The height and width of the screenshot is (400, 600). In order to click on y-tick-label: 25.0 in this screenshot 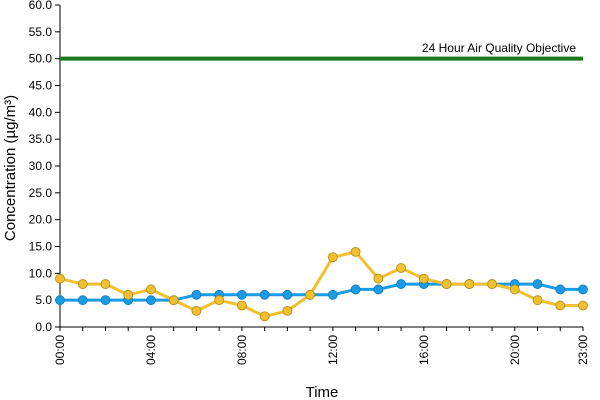, I will do `click(41, 193)`.